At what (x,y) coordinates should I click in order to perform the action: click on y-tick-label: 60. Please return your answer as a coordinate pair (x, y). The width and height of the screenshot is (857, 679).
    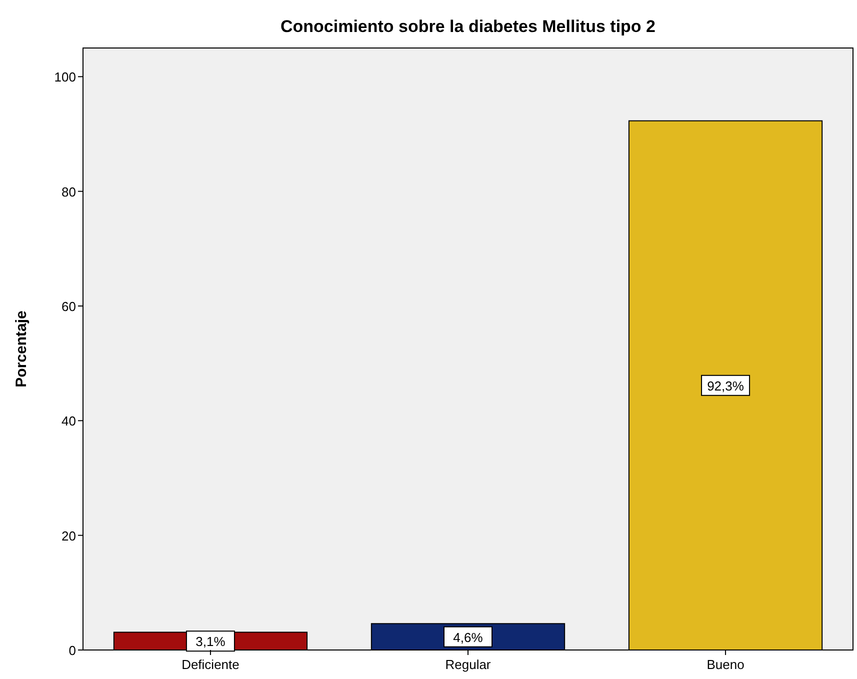
    Looking at the image, I should click on (69, 306).